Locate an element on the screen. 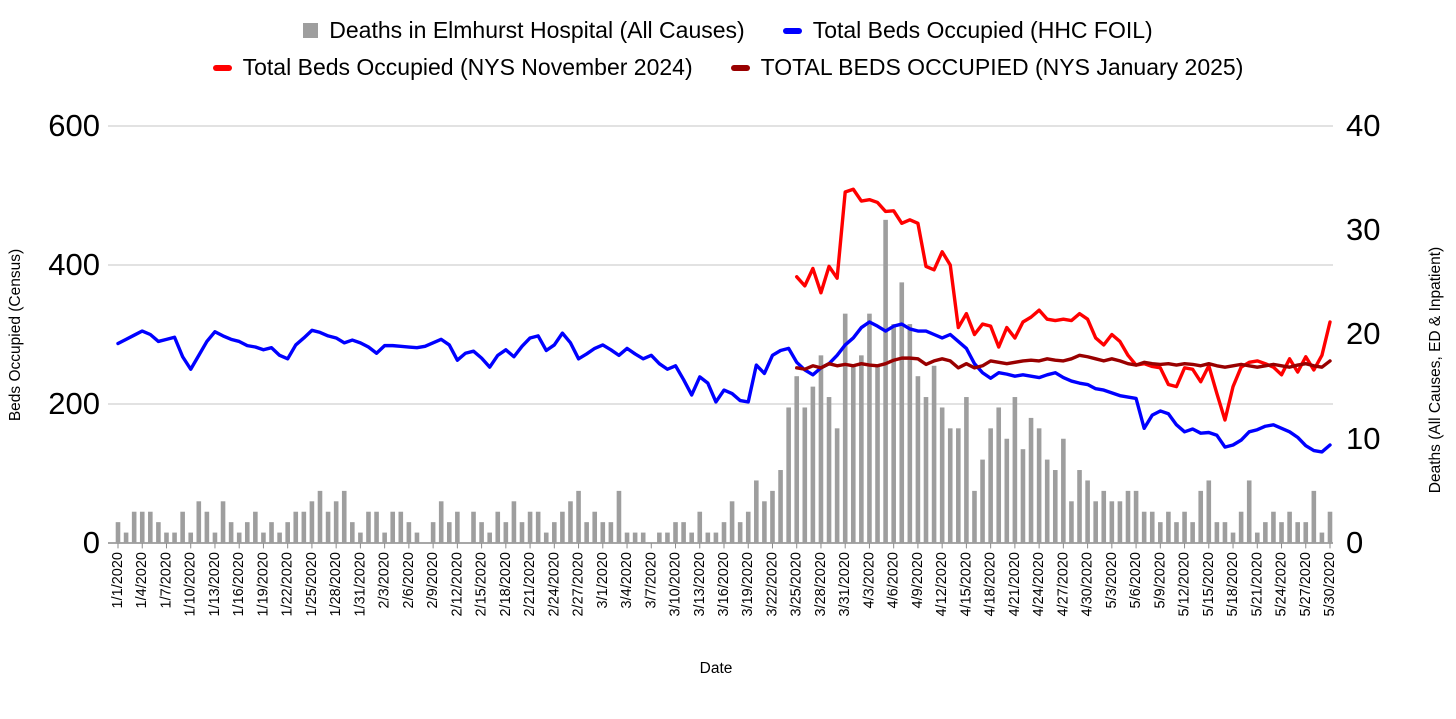  left-axis-title: Beds Occupied (Census) is located at coordinates (15, 335).